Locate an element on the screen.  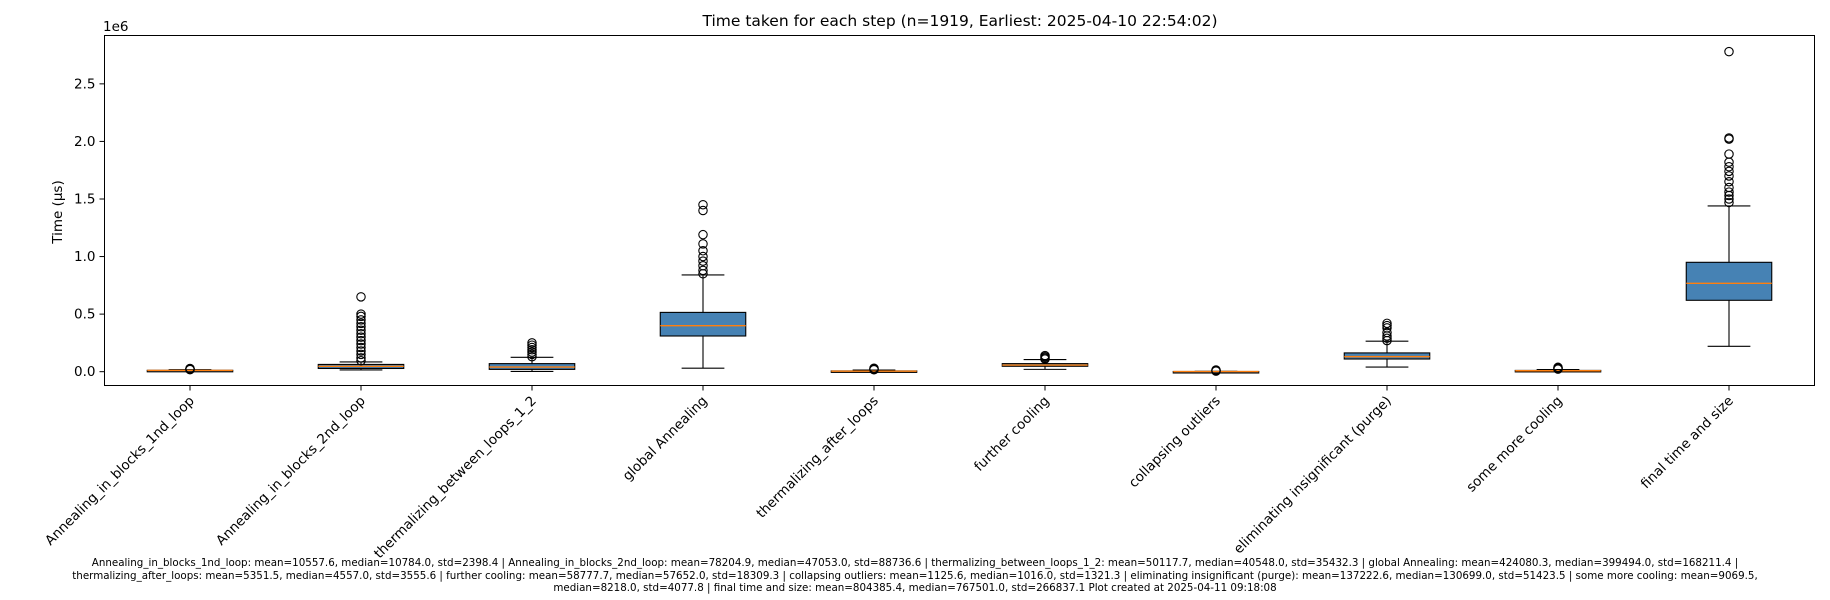
y-tick-label: 0.0 is located at coordinates (84, 372).